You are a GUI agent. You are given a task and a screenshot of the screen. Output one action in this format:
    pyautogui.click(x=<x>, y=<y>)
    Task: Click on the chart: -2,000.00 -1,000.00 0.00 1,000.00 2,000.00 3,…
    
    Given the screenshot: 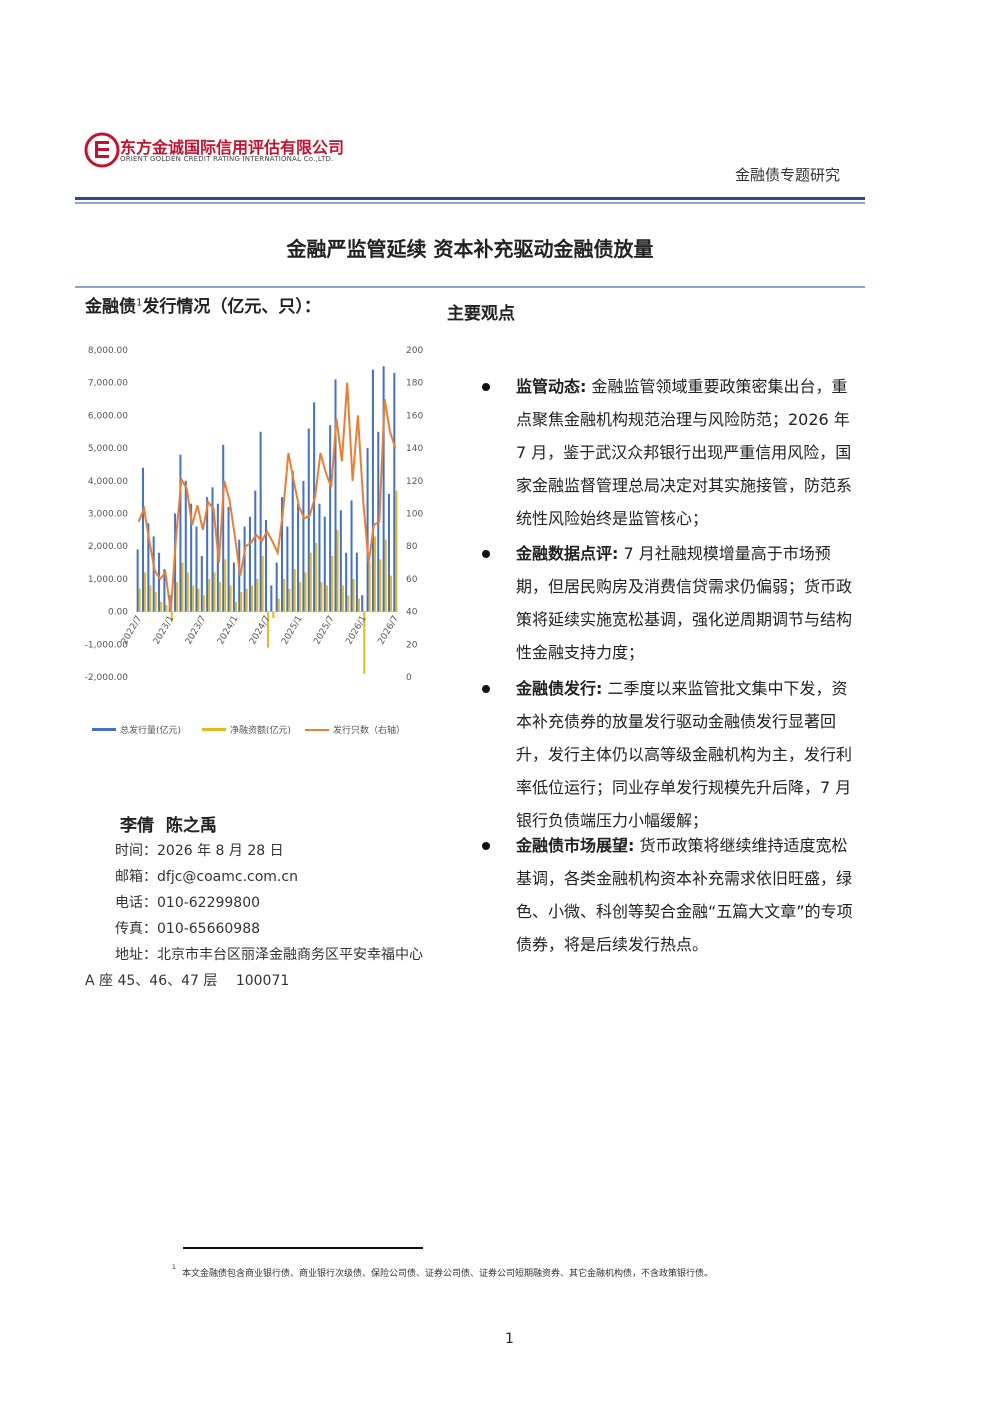 What is the action you would take?
    pyautogui.click(x=254, y=541)
    